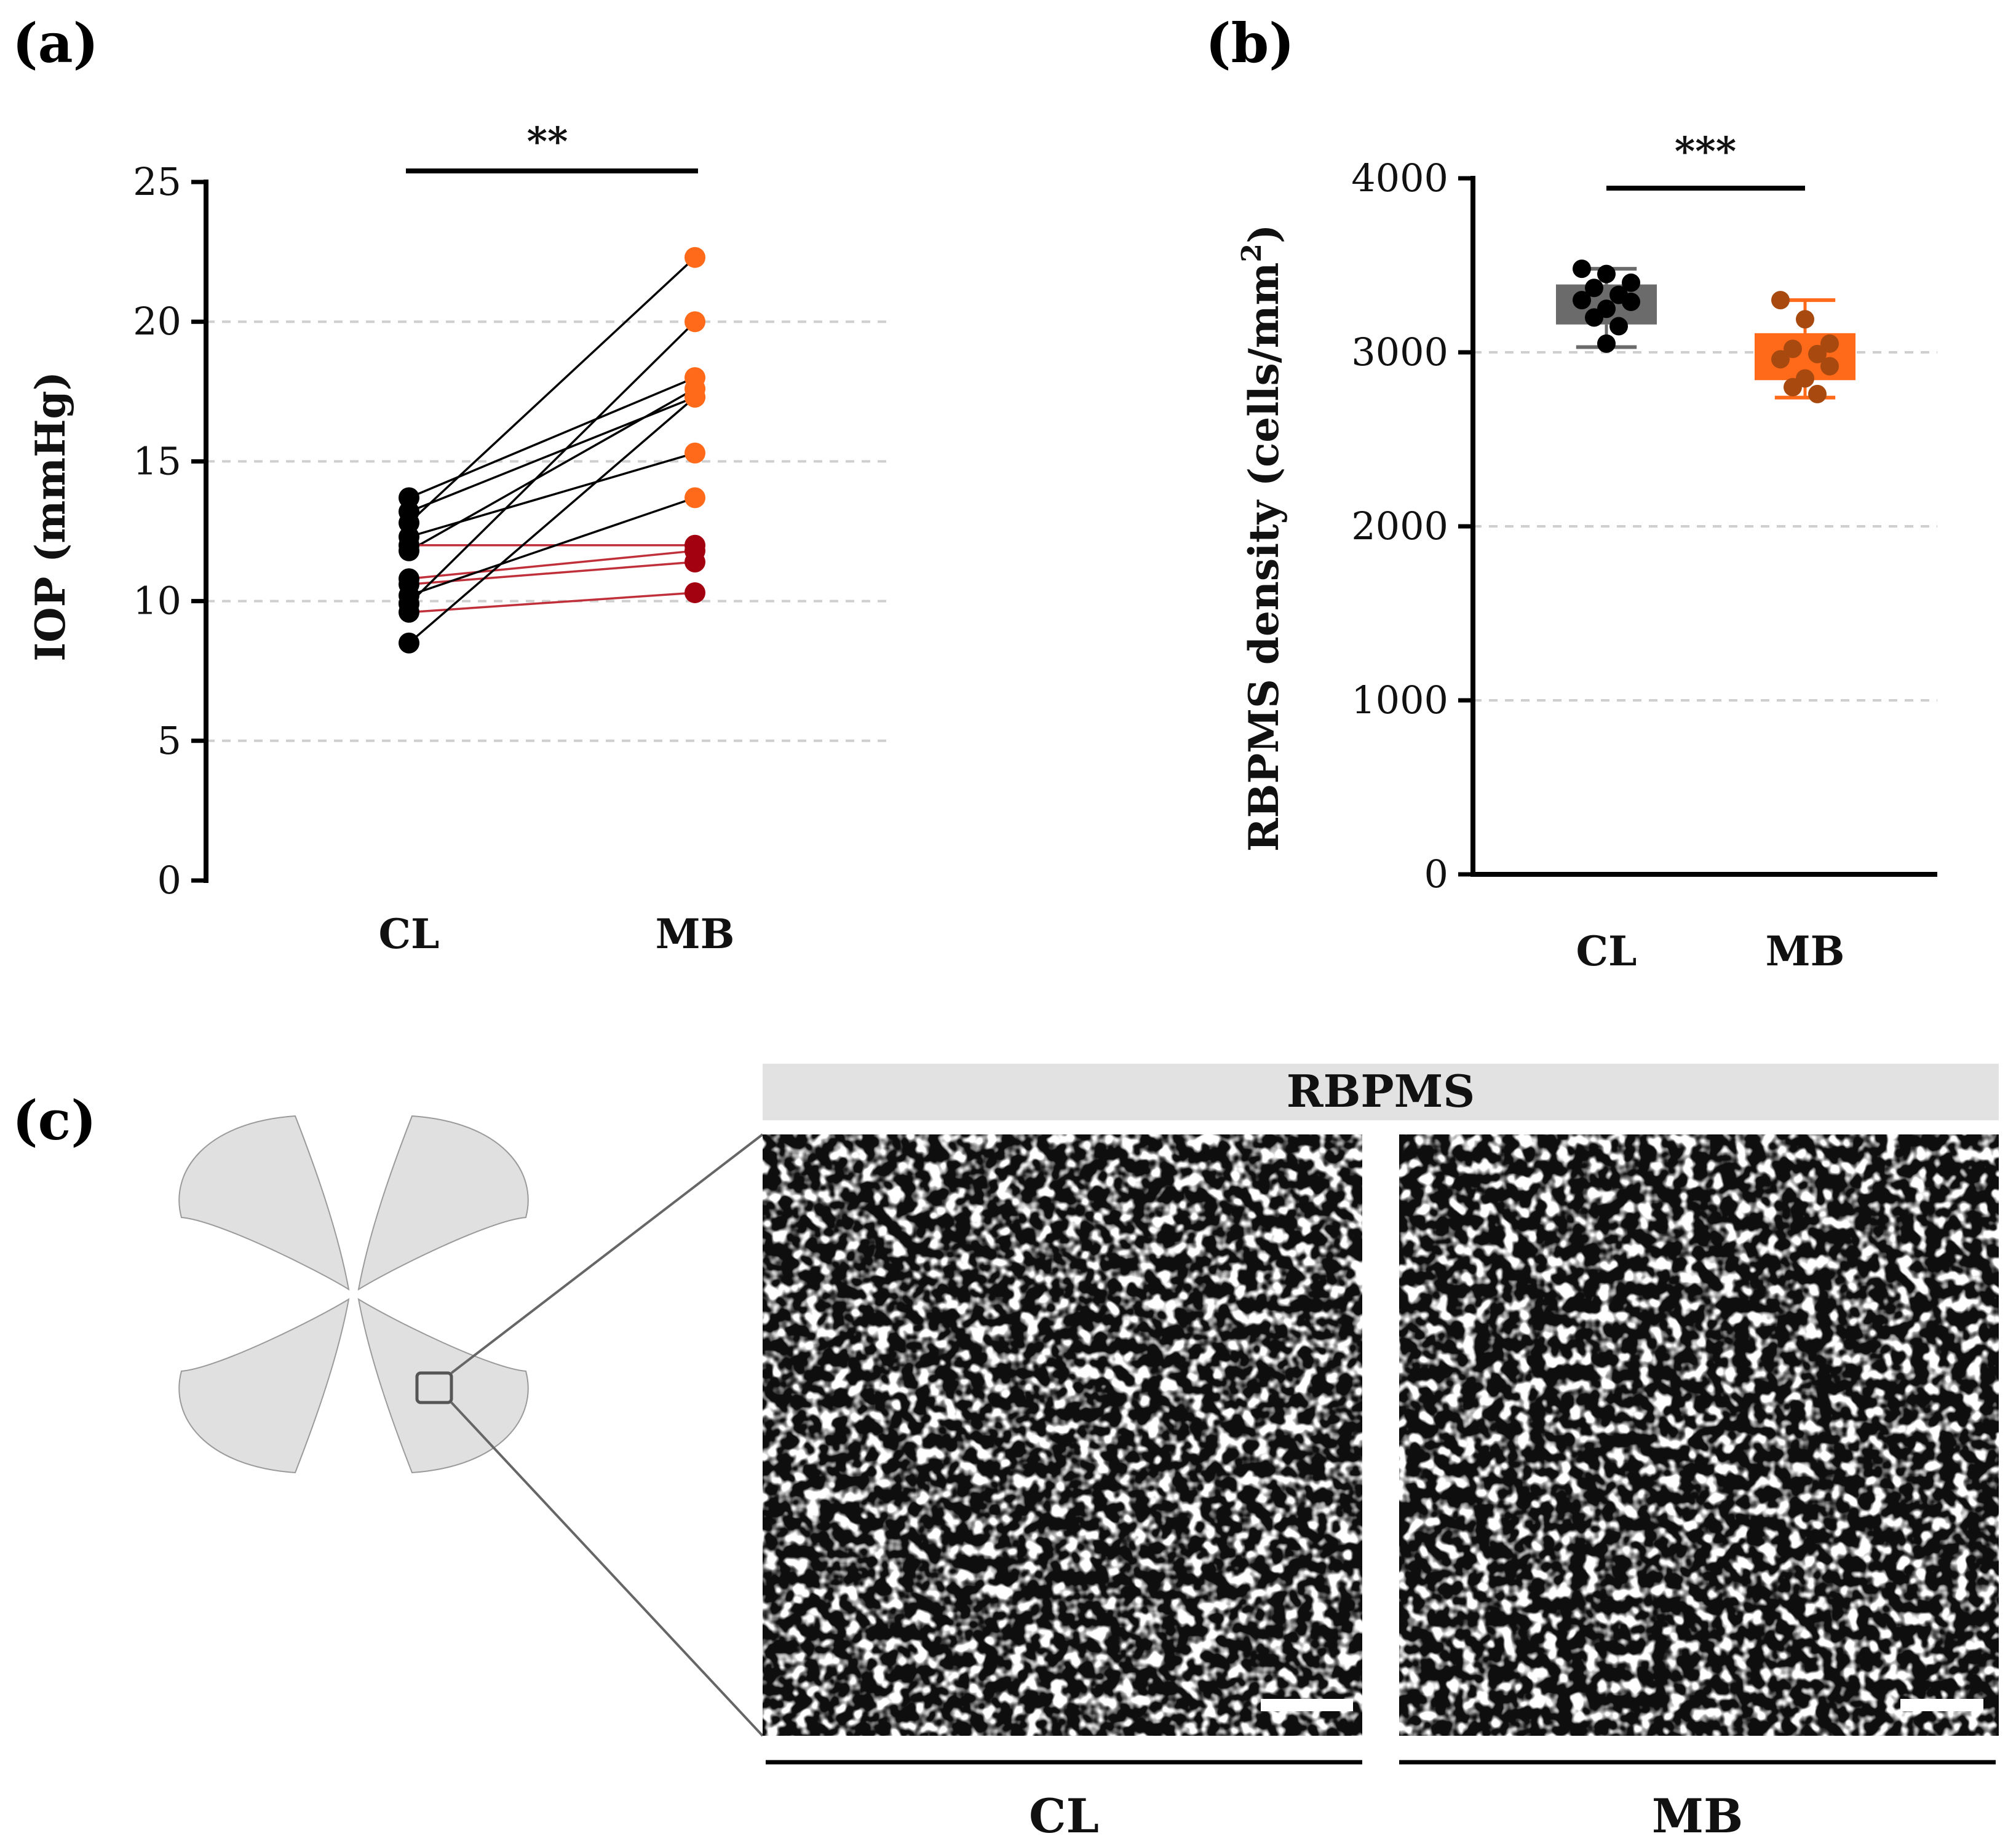 The height and width of the screenshot is (1844, 2016). Describe the element at coordinates (1264, 557) in the screenshot. I see `rbpms-y-axis-label-main: RBPMS density (cells/mm` at that location.